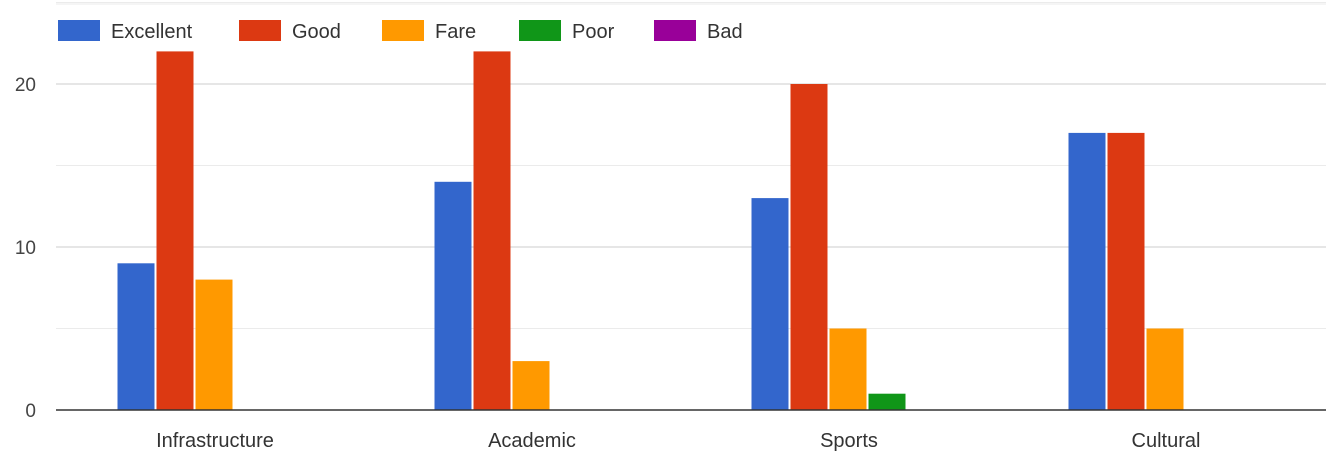 The height and width of the screenshot is (464, 1332). Describe the element at coordinates (1126, 271) in the screenshot. I see `bar-good-cultural` at that location.